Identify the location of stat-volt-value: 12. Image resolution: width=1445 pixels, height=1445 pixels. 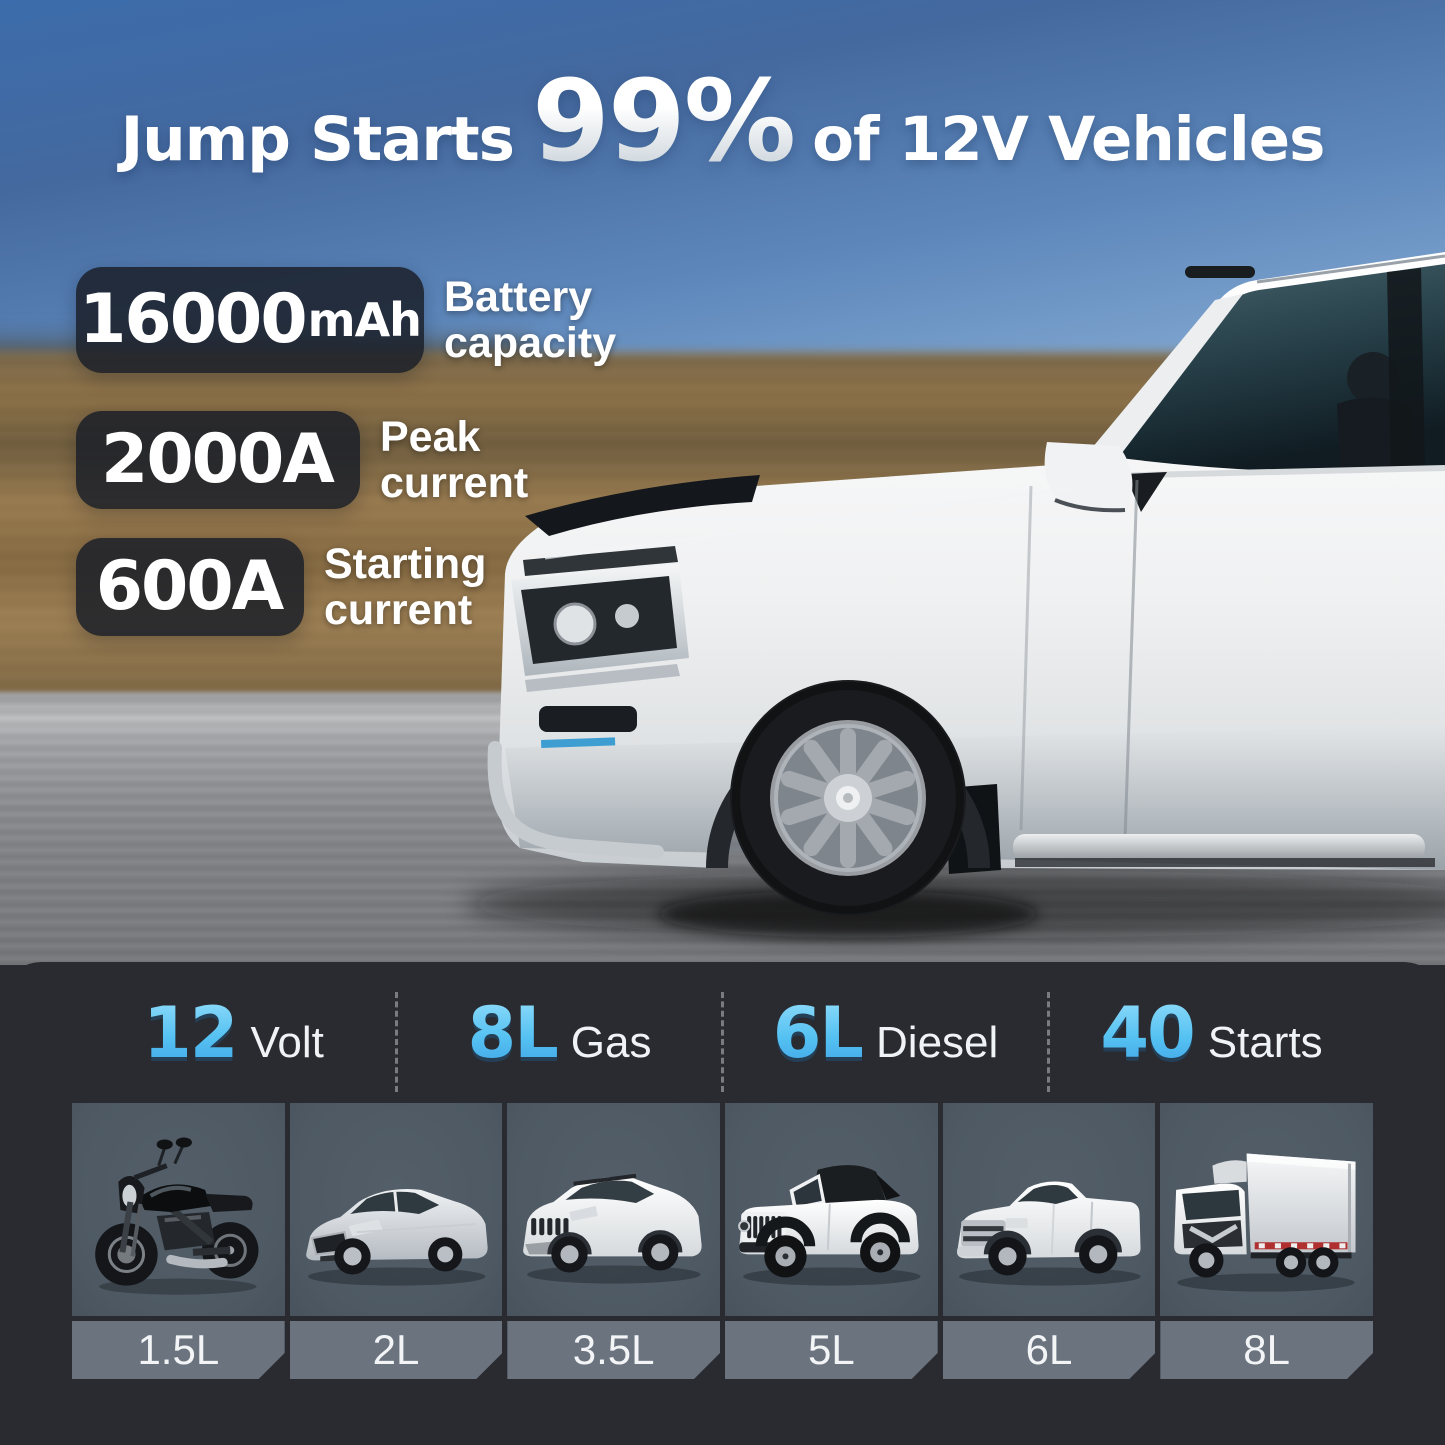
(190, 1033).